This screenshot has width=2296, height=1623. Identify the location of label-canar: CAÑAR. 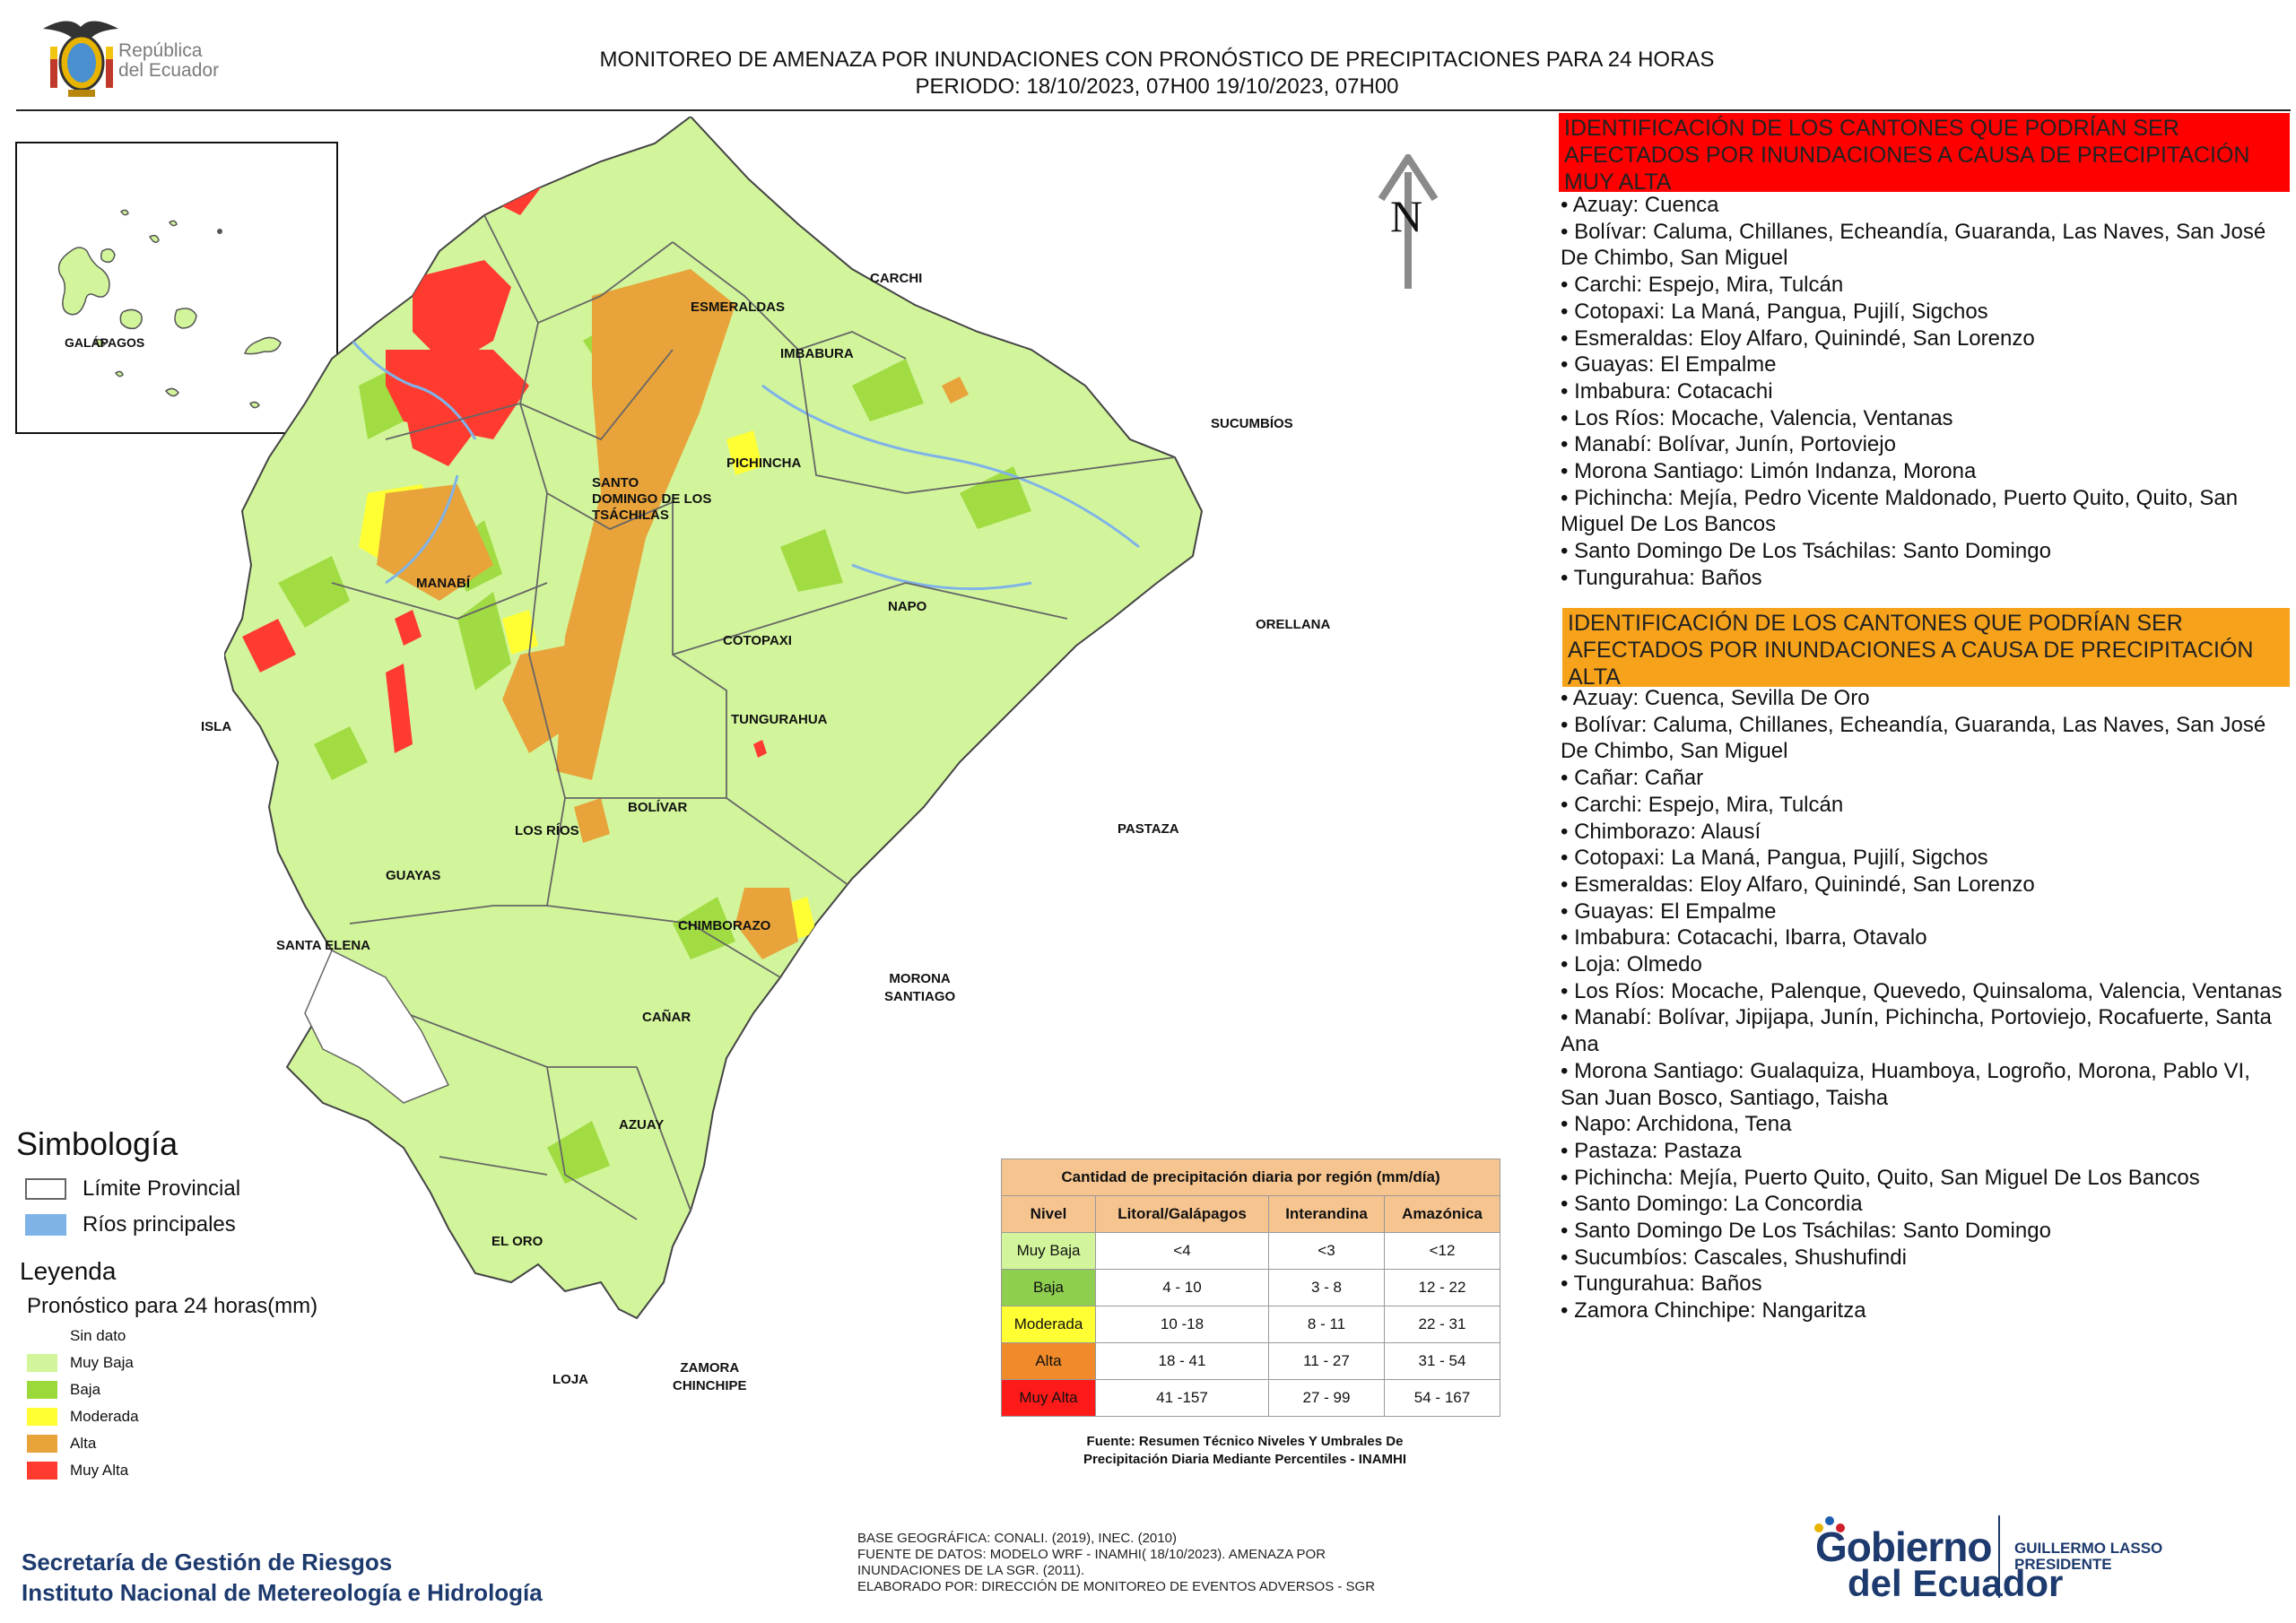
(666, 1017).